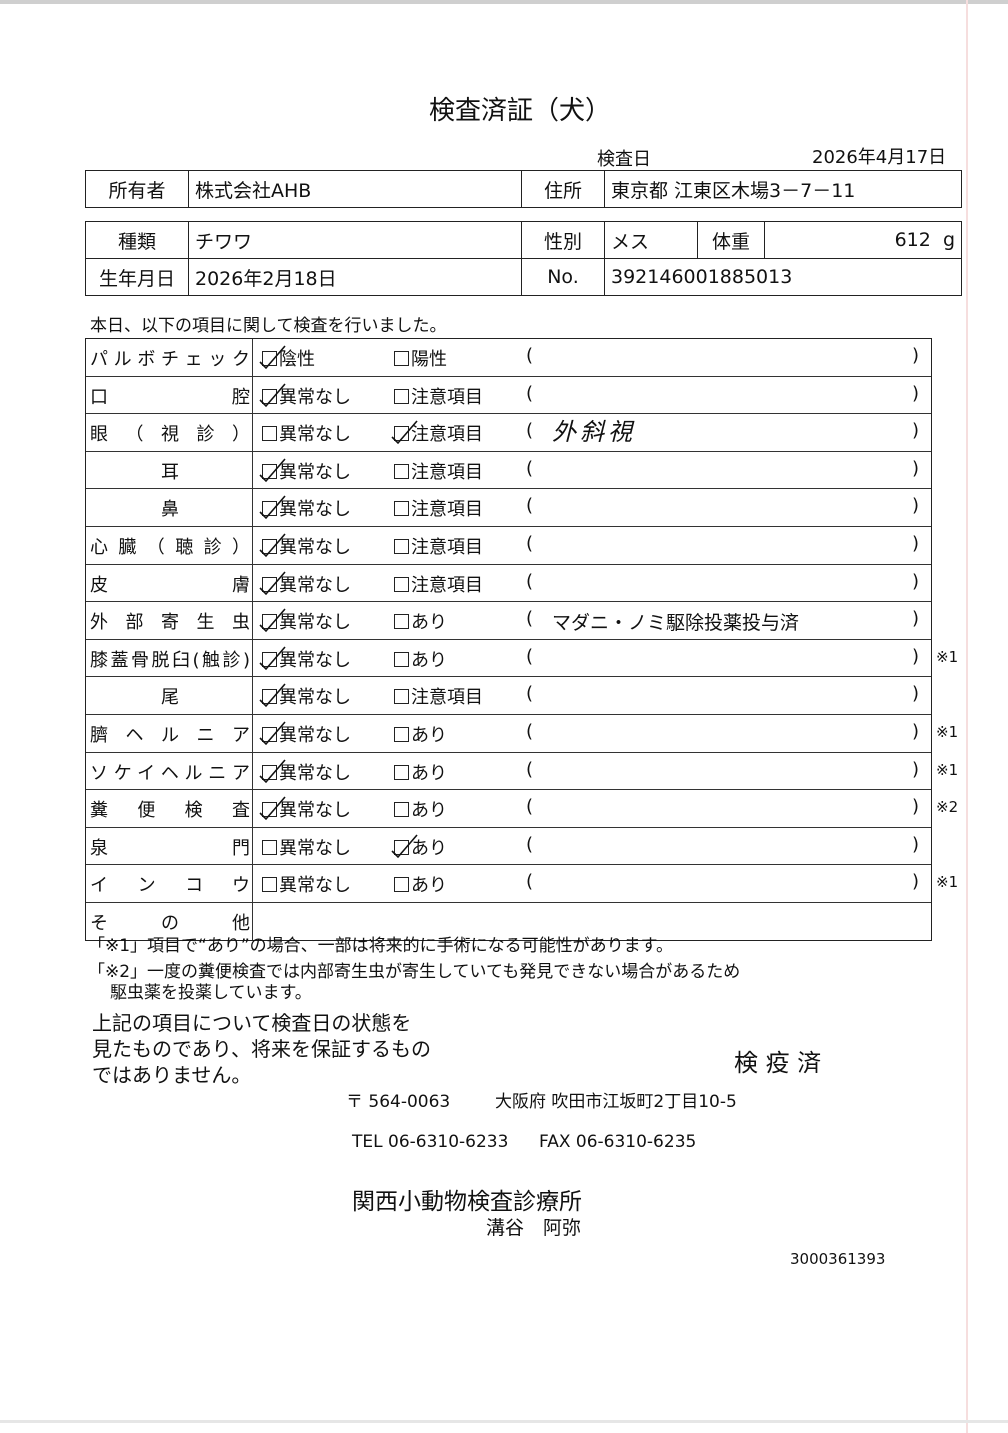 This screenshot has width=1008, height=1433. I want to click on no-label: No., so click(563, 277).